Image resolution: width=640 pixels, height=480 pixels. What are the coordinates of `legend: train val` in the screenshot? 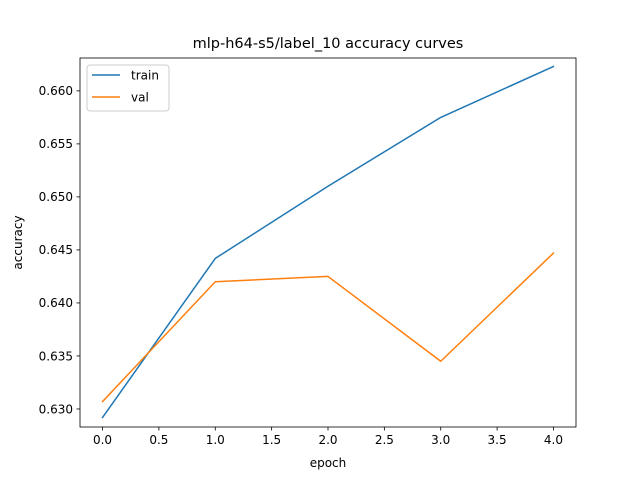 It's located at (128, 88).